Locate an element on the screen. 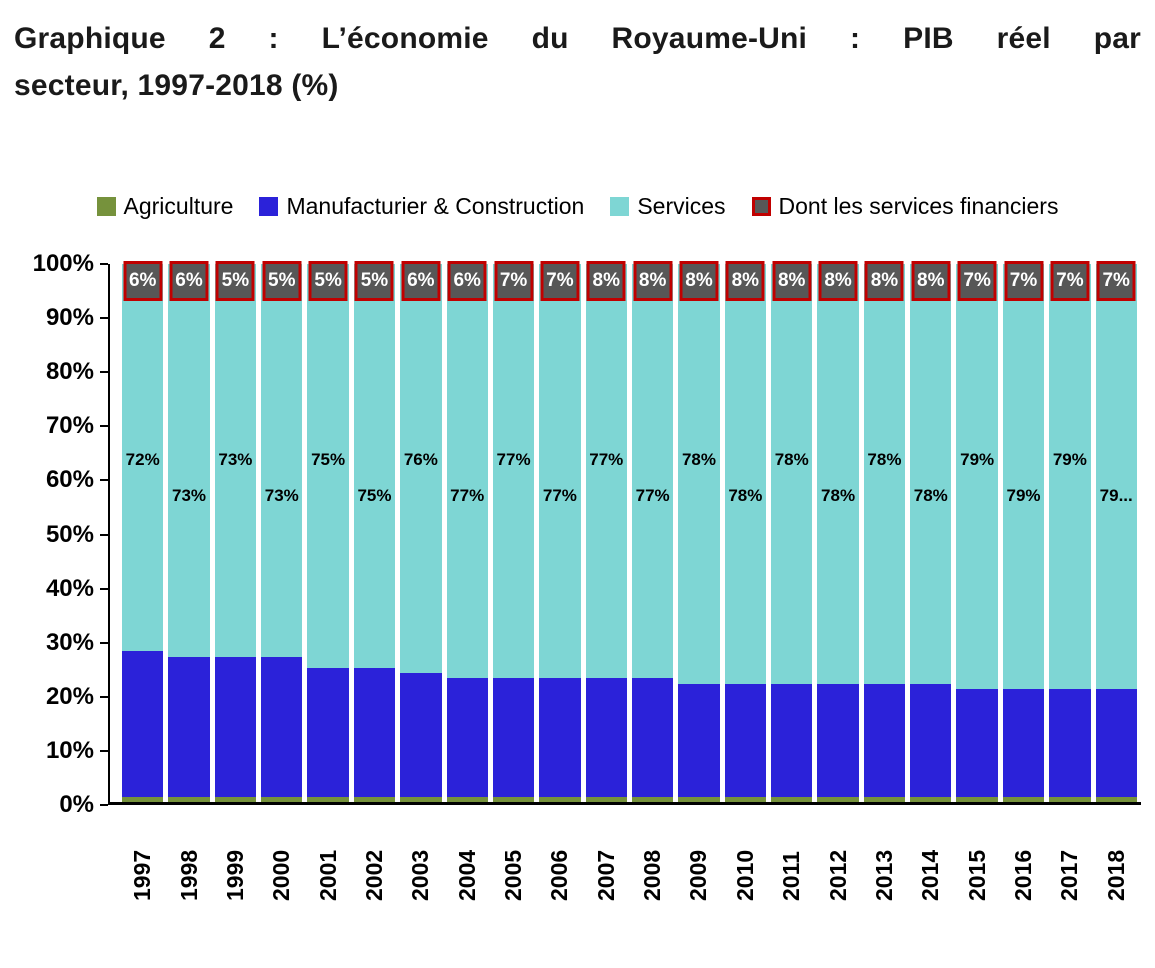 This screenshot has height=968, width=1155. bar-2012: 78% 8% is located at coordinates (838, 531).